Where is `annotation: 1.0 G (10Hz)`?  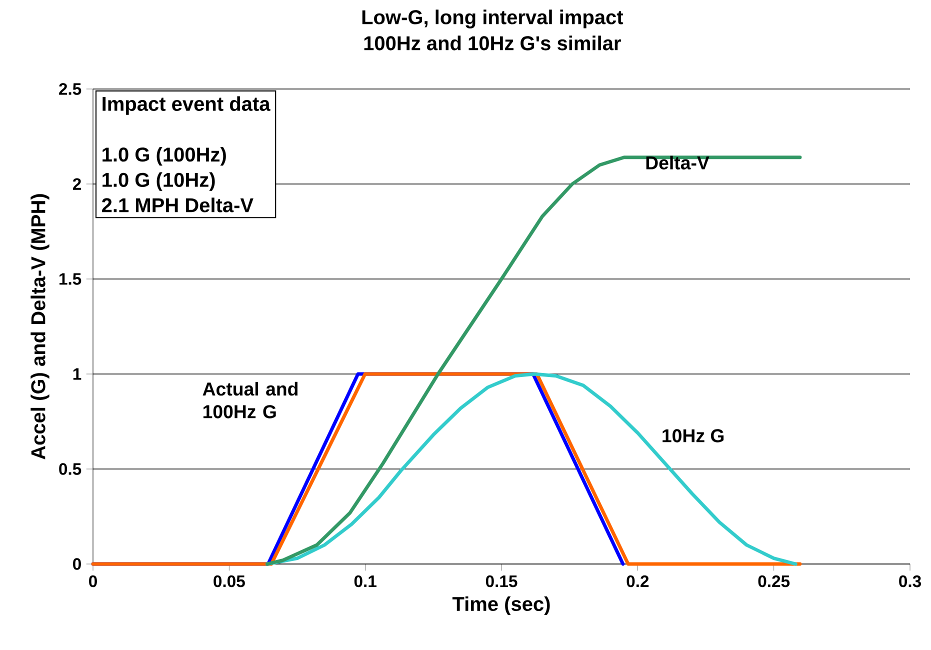
annotation: 1.0 G (10Hz) is located at coordinates (158, 181).